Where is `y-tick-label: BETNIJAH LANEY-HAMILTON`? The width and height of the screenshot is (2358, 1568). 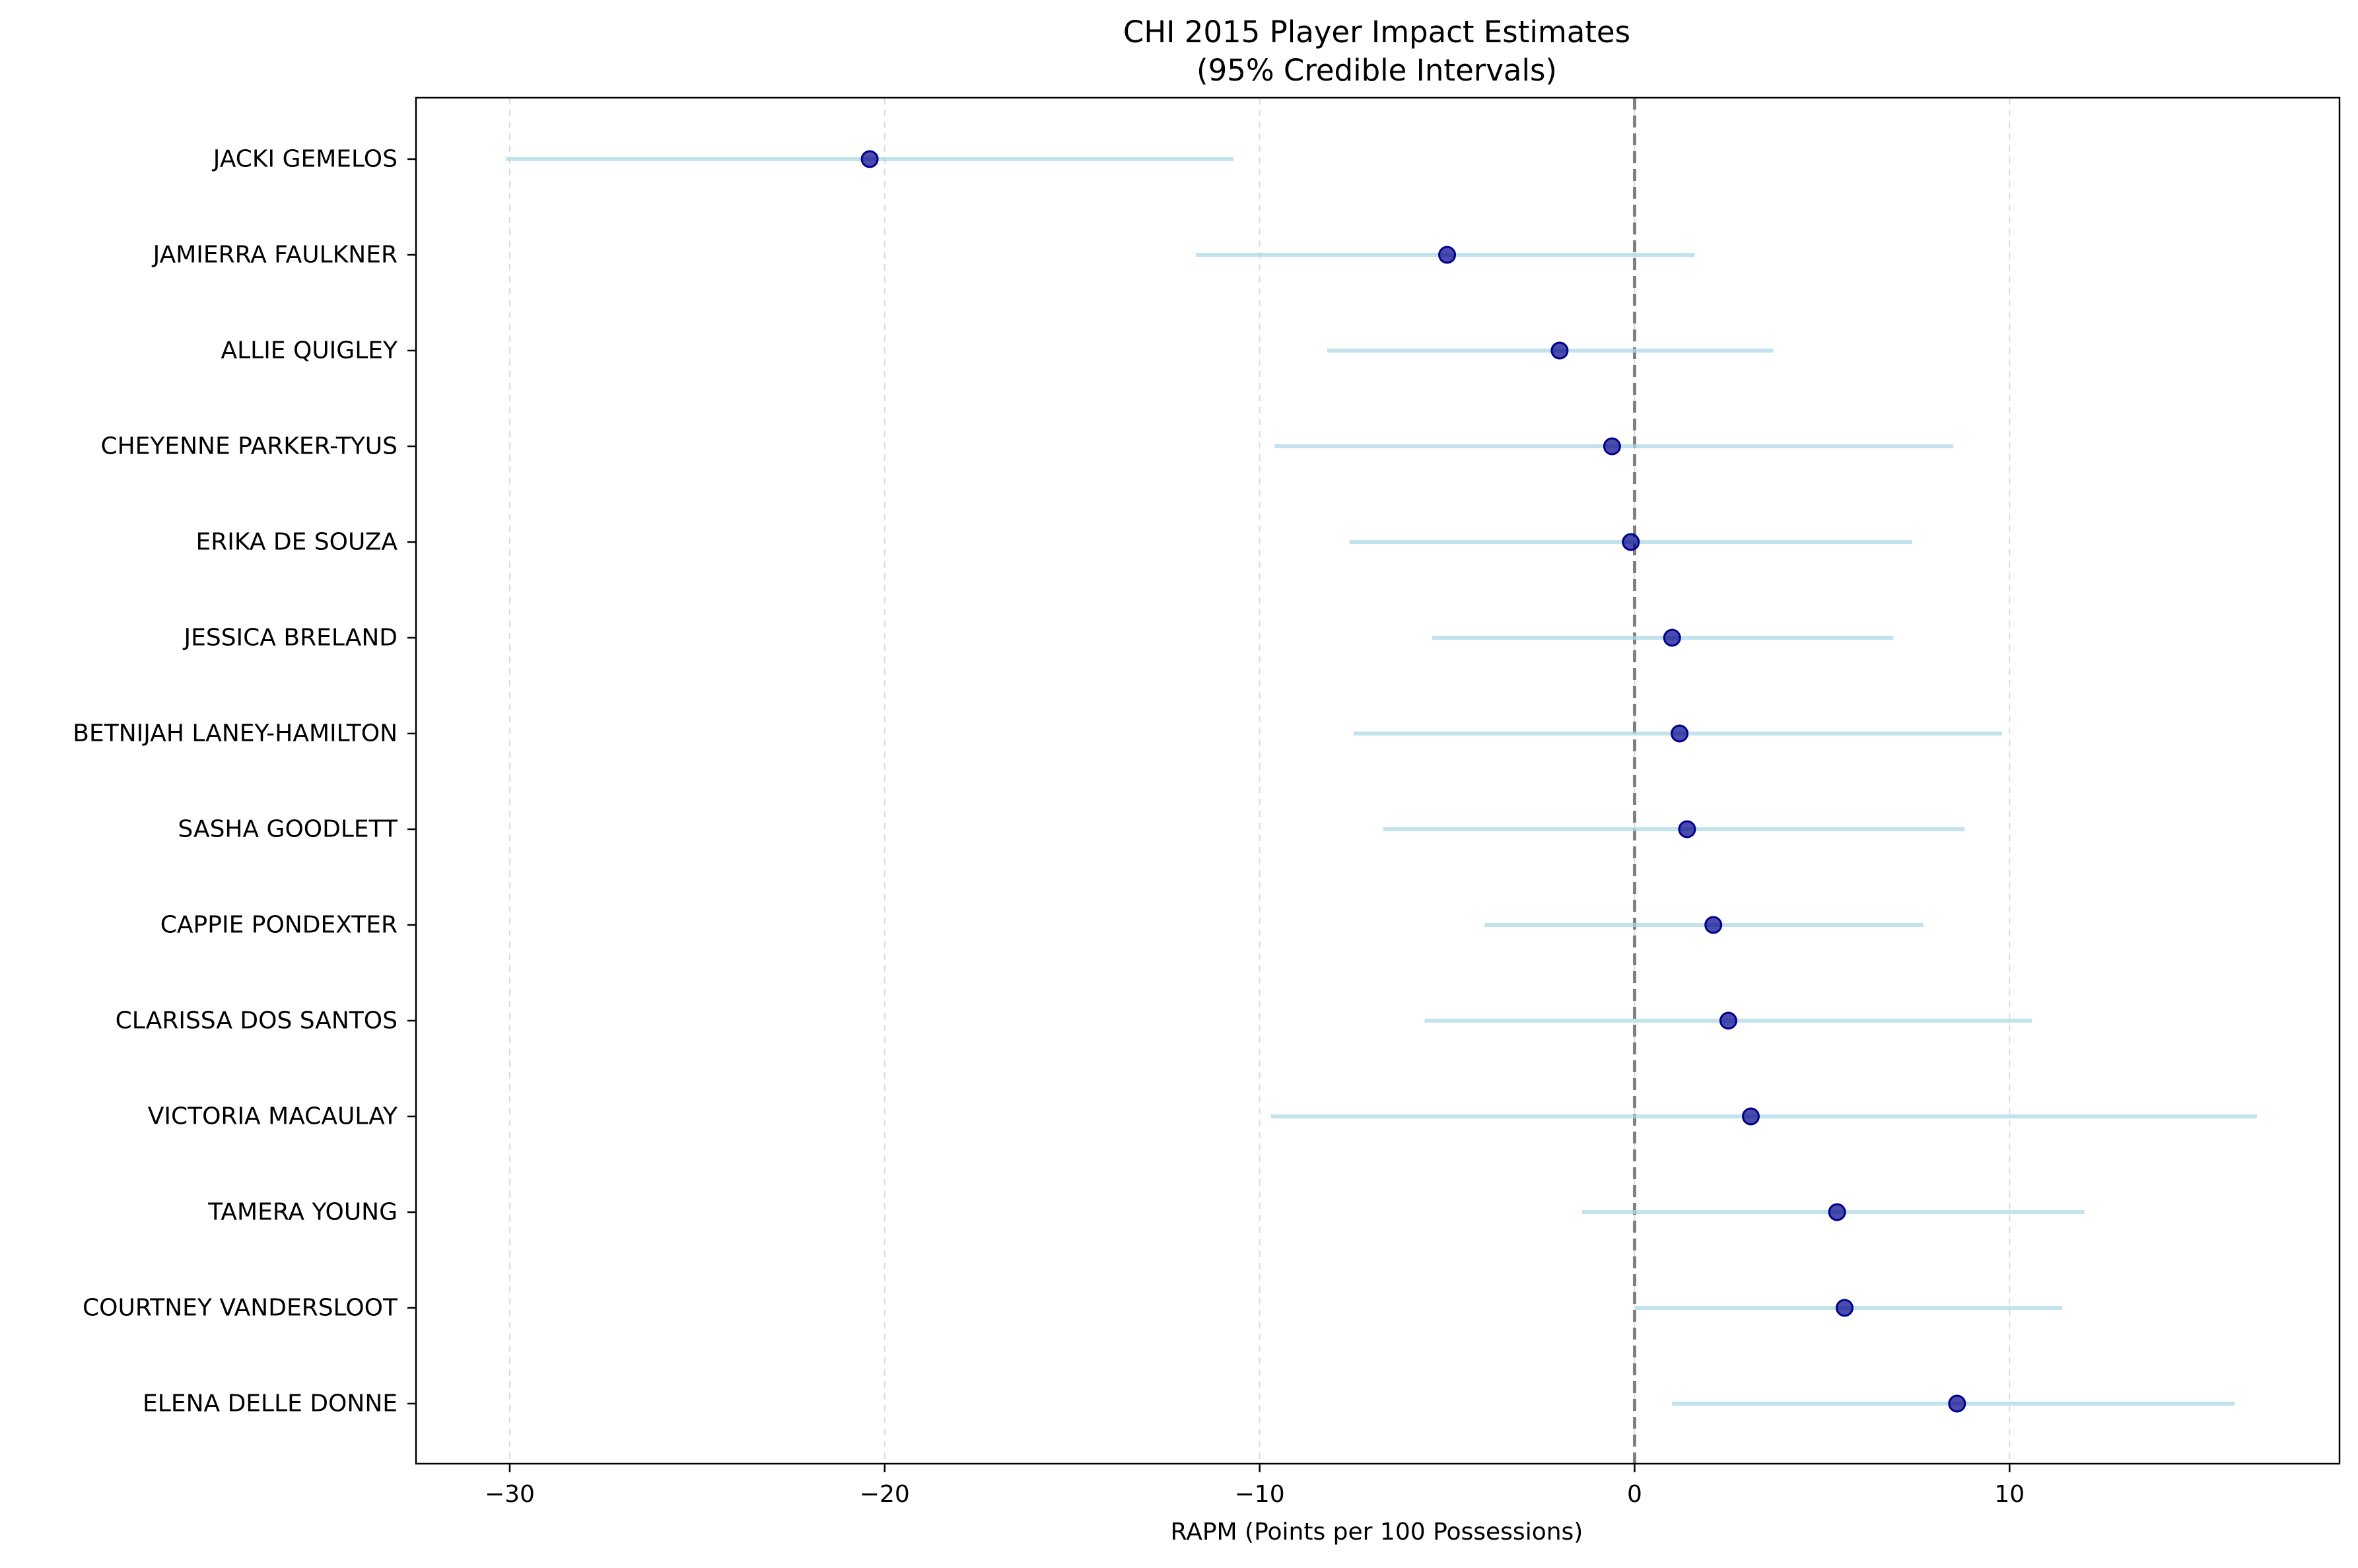
y-tick-label: BETNIJAH LANEY-HAMILTON is located at coordinates (235, 733).